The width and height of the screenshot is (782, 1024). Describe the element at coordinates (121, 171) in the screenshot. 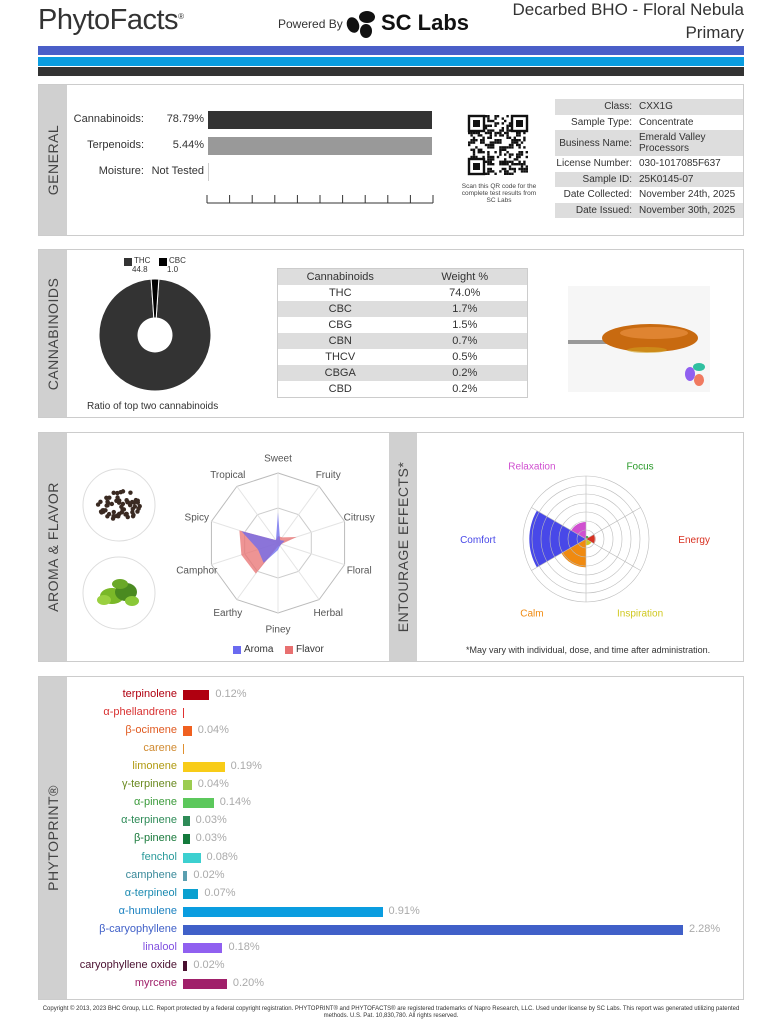

I see `metric-label: Moisture:` at that location.